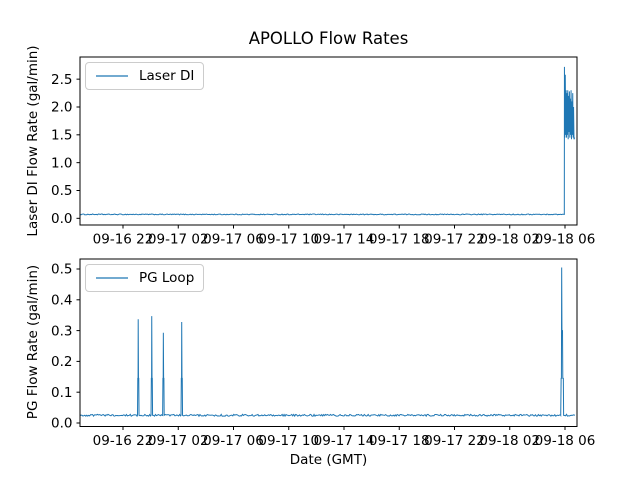  Describe the element at coordinates (61, 108) in the screenshot. I see `y-tick-label: 2.0` at that location.